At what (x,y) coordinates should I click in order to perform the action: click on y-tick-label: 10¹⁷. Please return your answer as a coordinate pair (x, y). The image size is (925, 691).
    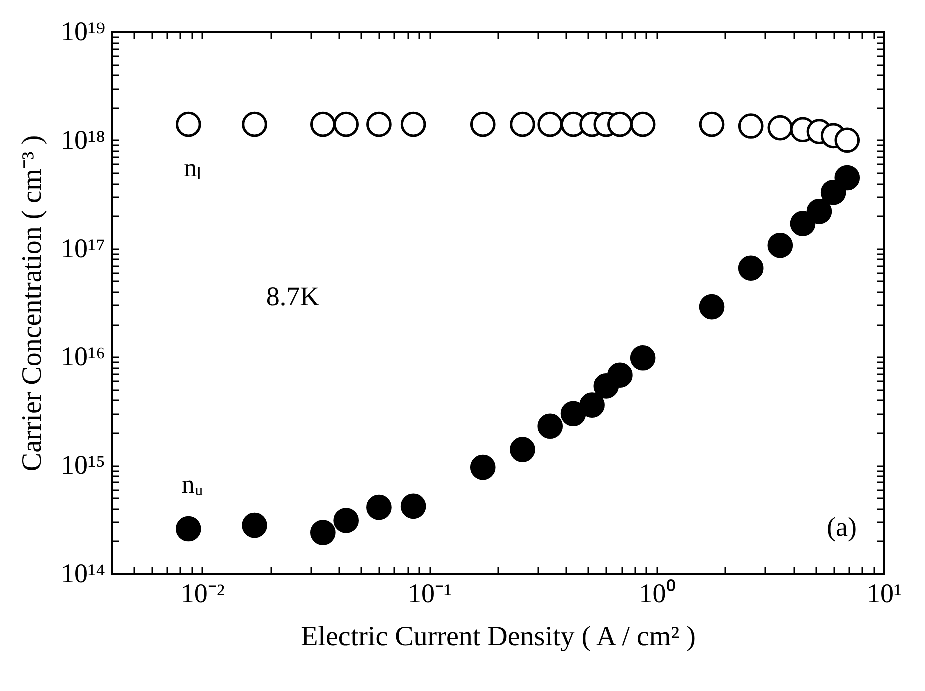
    Looking at the image, I should click on (83, 248).